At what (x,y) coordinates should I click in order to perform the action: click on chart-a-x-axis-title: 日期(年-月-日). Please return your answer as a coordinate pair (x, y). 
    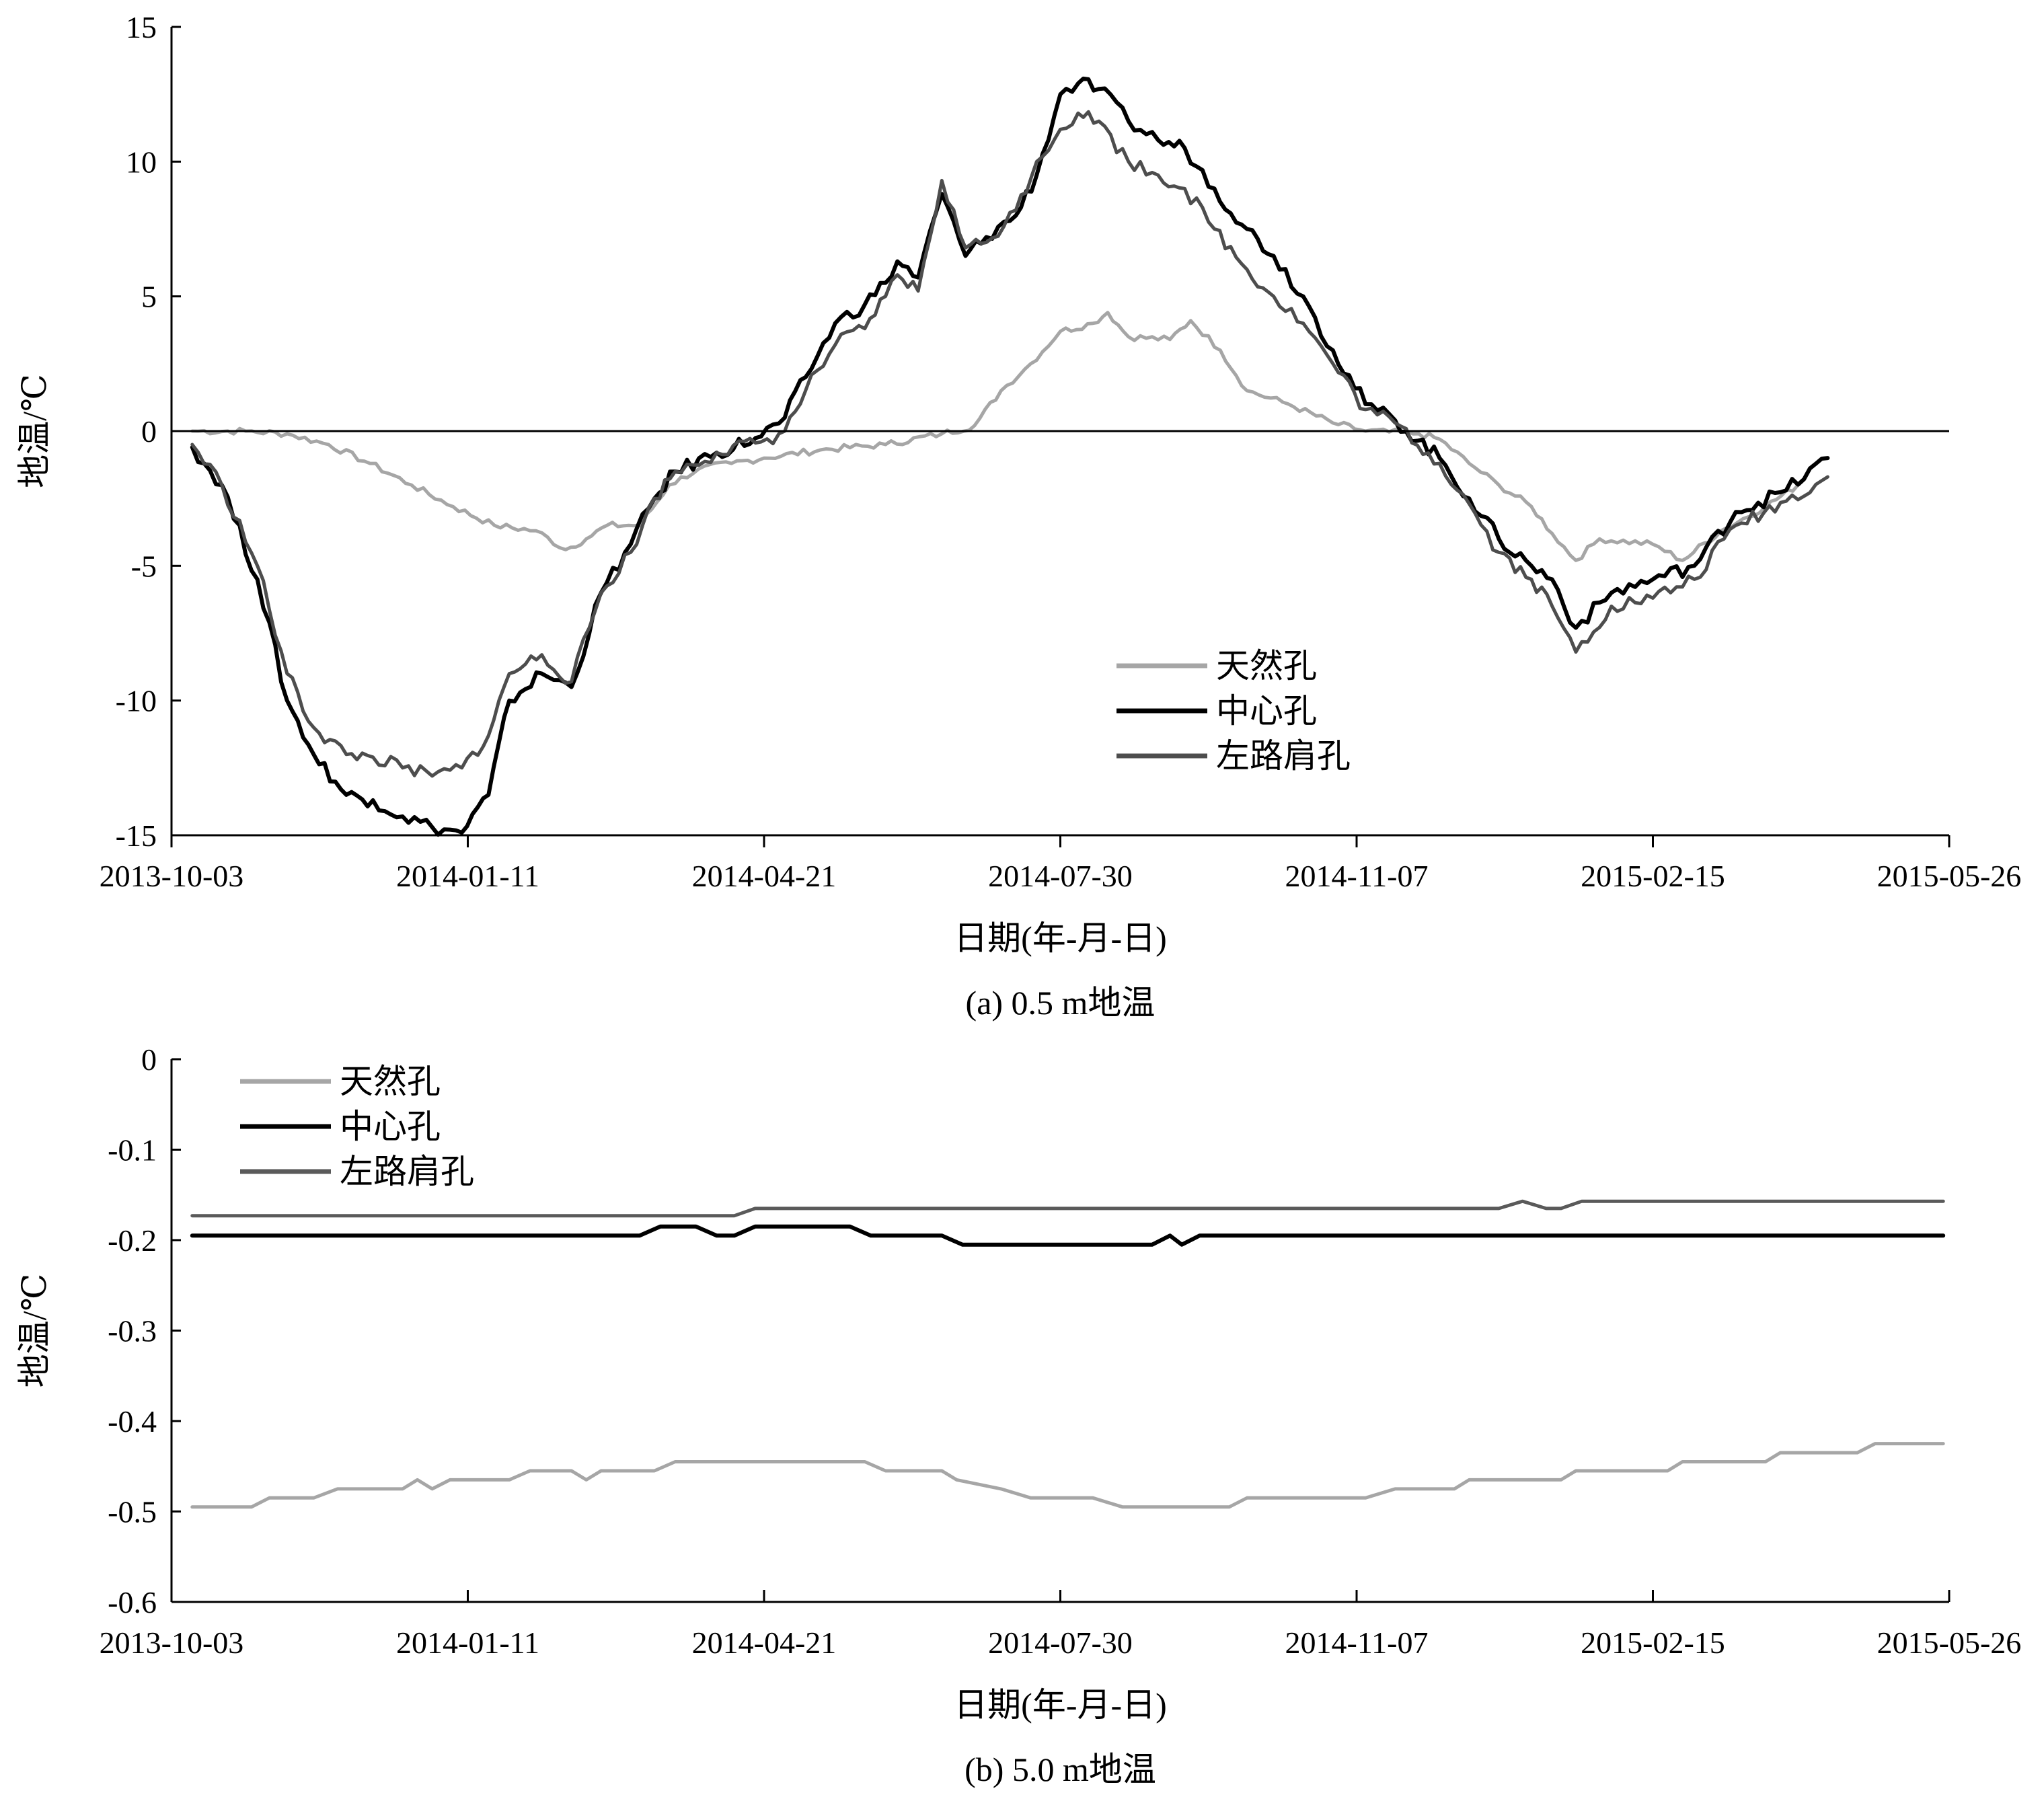
    Looking at the image, I should click on (1060, 938).